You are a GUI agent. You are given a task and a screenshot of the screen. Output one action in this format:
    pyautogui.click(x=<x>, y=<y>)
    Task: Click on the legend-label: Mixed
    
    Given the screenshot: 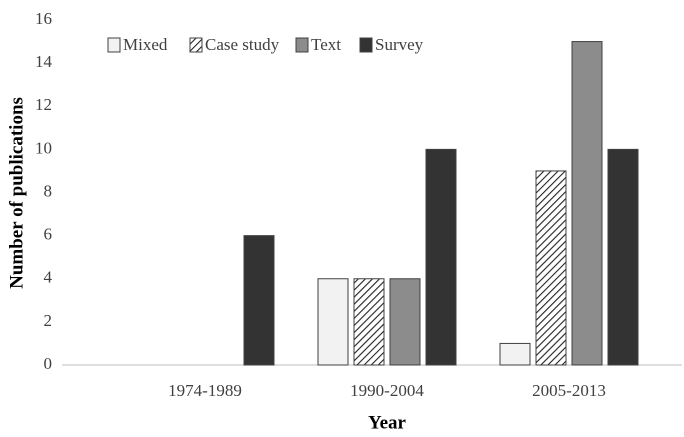 What is the action you would take?
    pyautogui.click(x=145, y=44)
    